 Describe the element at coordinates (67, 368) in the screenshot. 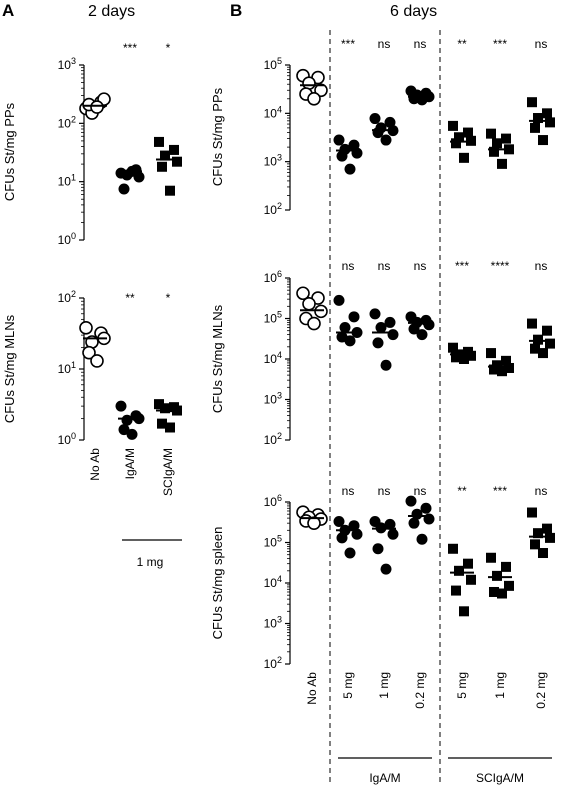

I see `chart1-y-tick-label: 10¹` at that location.